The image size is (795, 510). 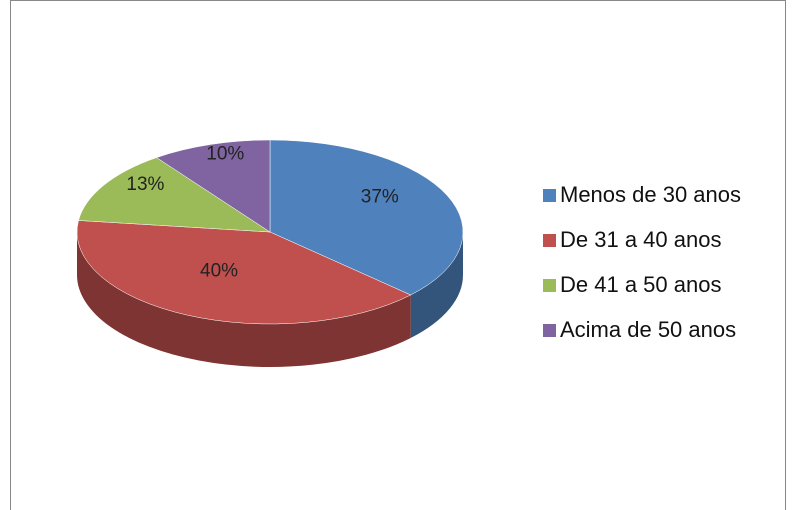 I want to click on legend-label: De 41 a 50 anos, so click(x=640, y=284).